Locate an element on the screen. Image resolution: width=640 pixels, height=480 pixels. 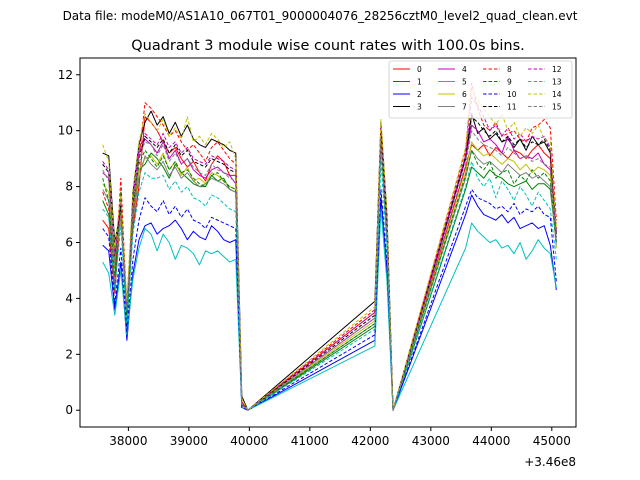
x-tick-label: 44000 is located at coordinates (491, 441).